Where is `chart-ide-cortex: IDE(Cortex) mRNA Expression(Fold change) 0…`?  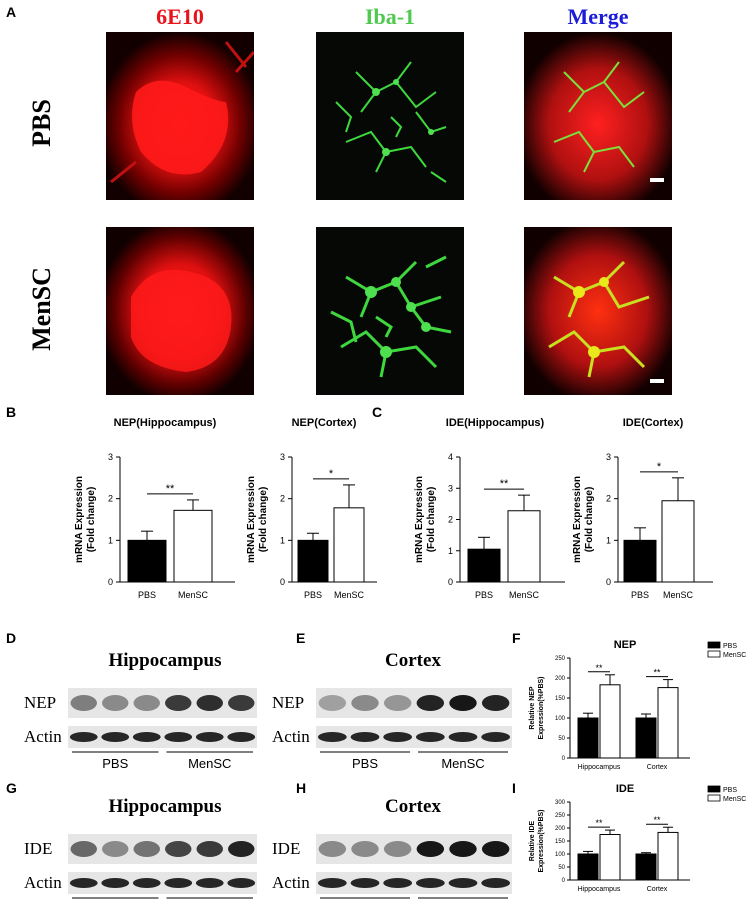 chart-ide-cortex: IDE(Cortex) mRNA Expression(Fold change) 0… is located at coordinates (645, 512).